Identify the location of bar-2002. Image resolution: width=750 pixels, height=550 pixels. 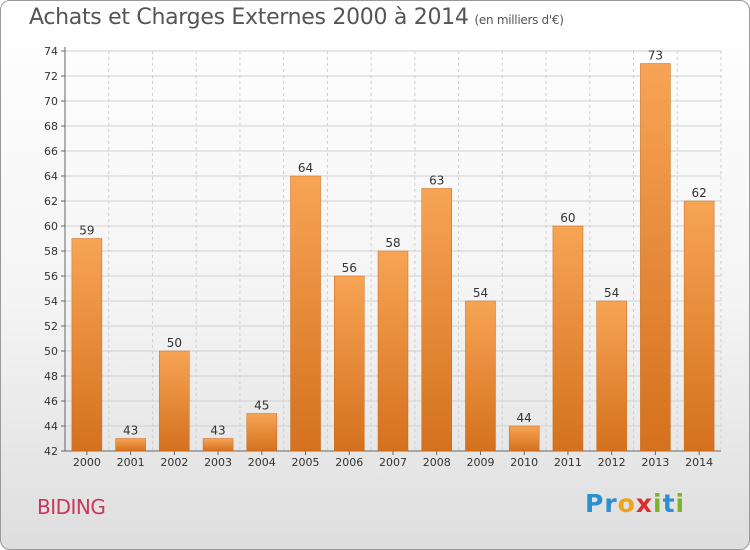
(174, 401).